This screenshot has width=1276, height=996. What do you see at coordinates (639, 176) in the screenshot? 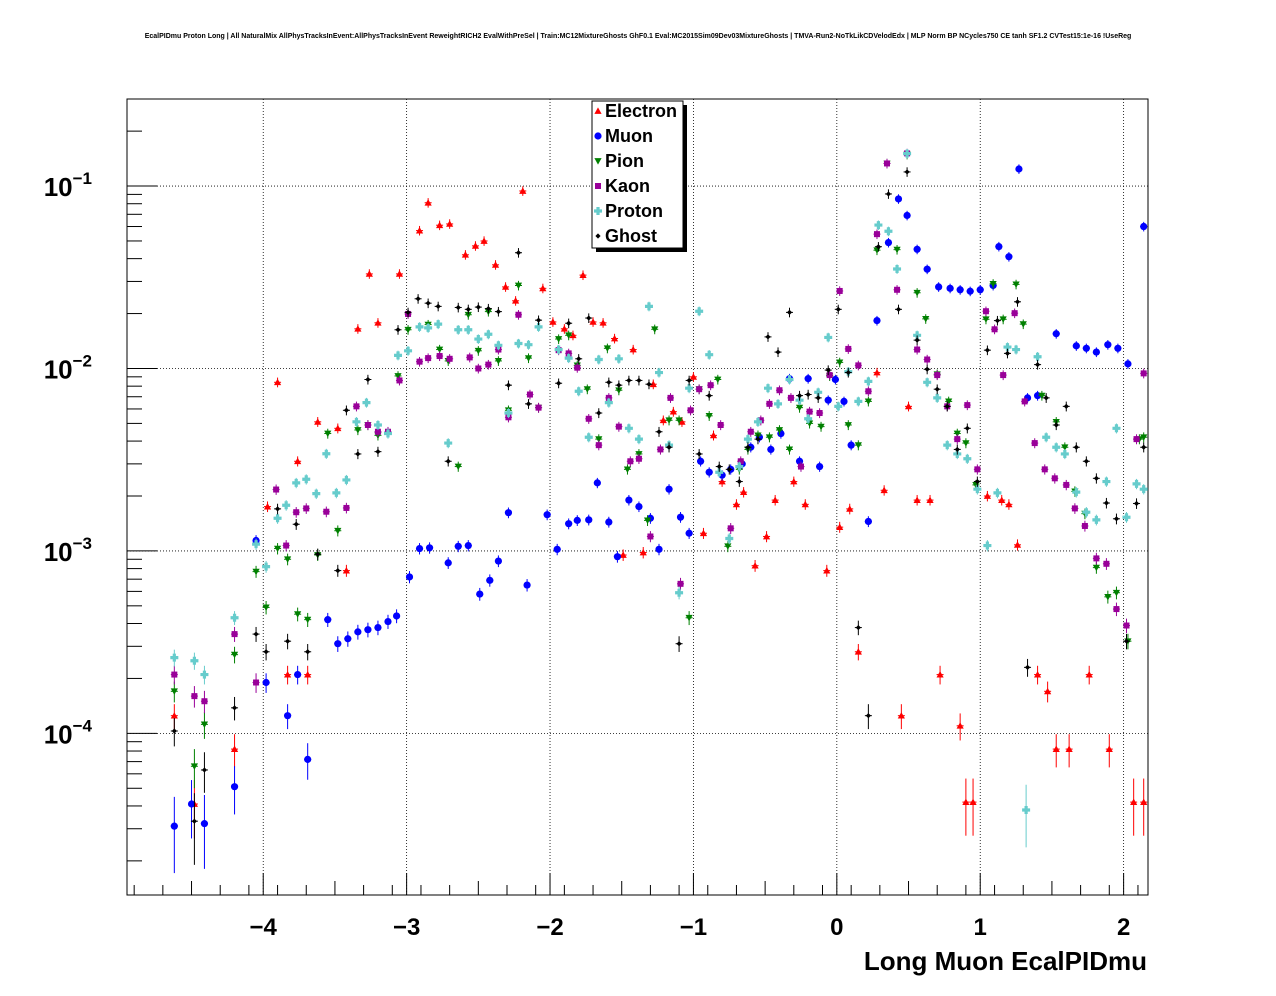
I see `legend: Electron Muon Pion Kaon Proton Ghost` at bounding box center [639, 176].